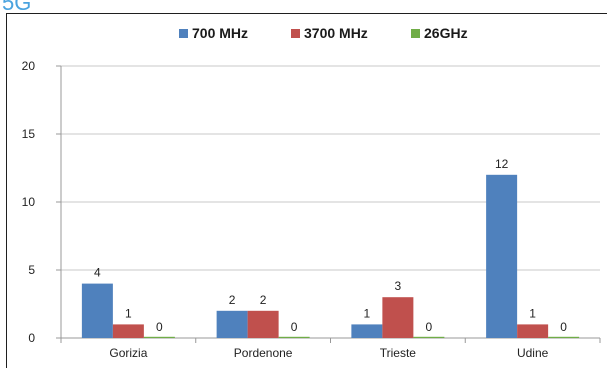  Describe the element at coordinates (29, 66) in the screenshot. I see `y-tick-label: 20` at that location.